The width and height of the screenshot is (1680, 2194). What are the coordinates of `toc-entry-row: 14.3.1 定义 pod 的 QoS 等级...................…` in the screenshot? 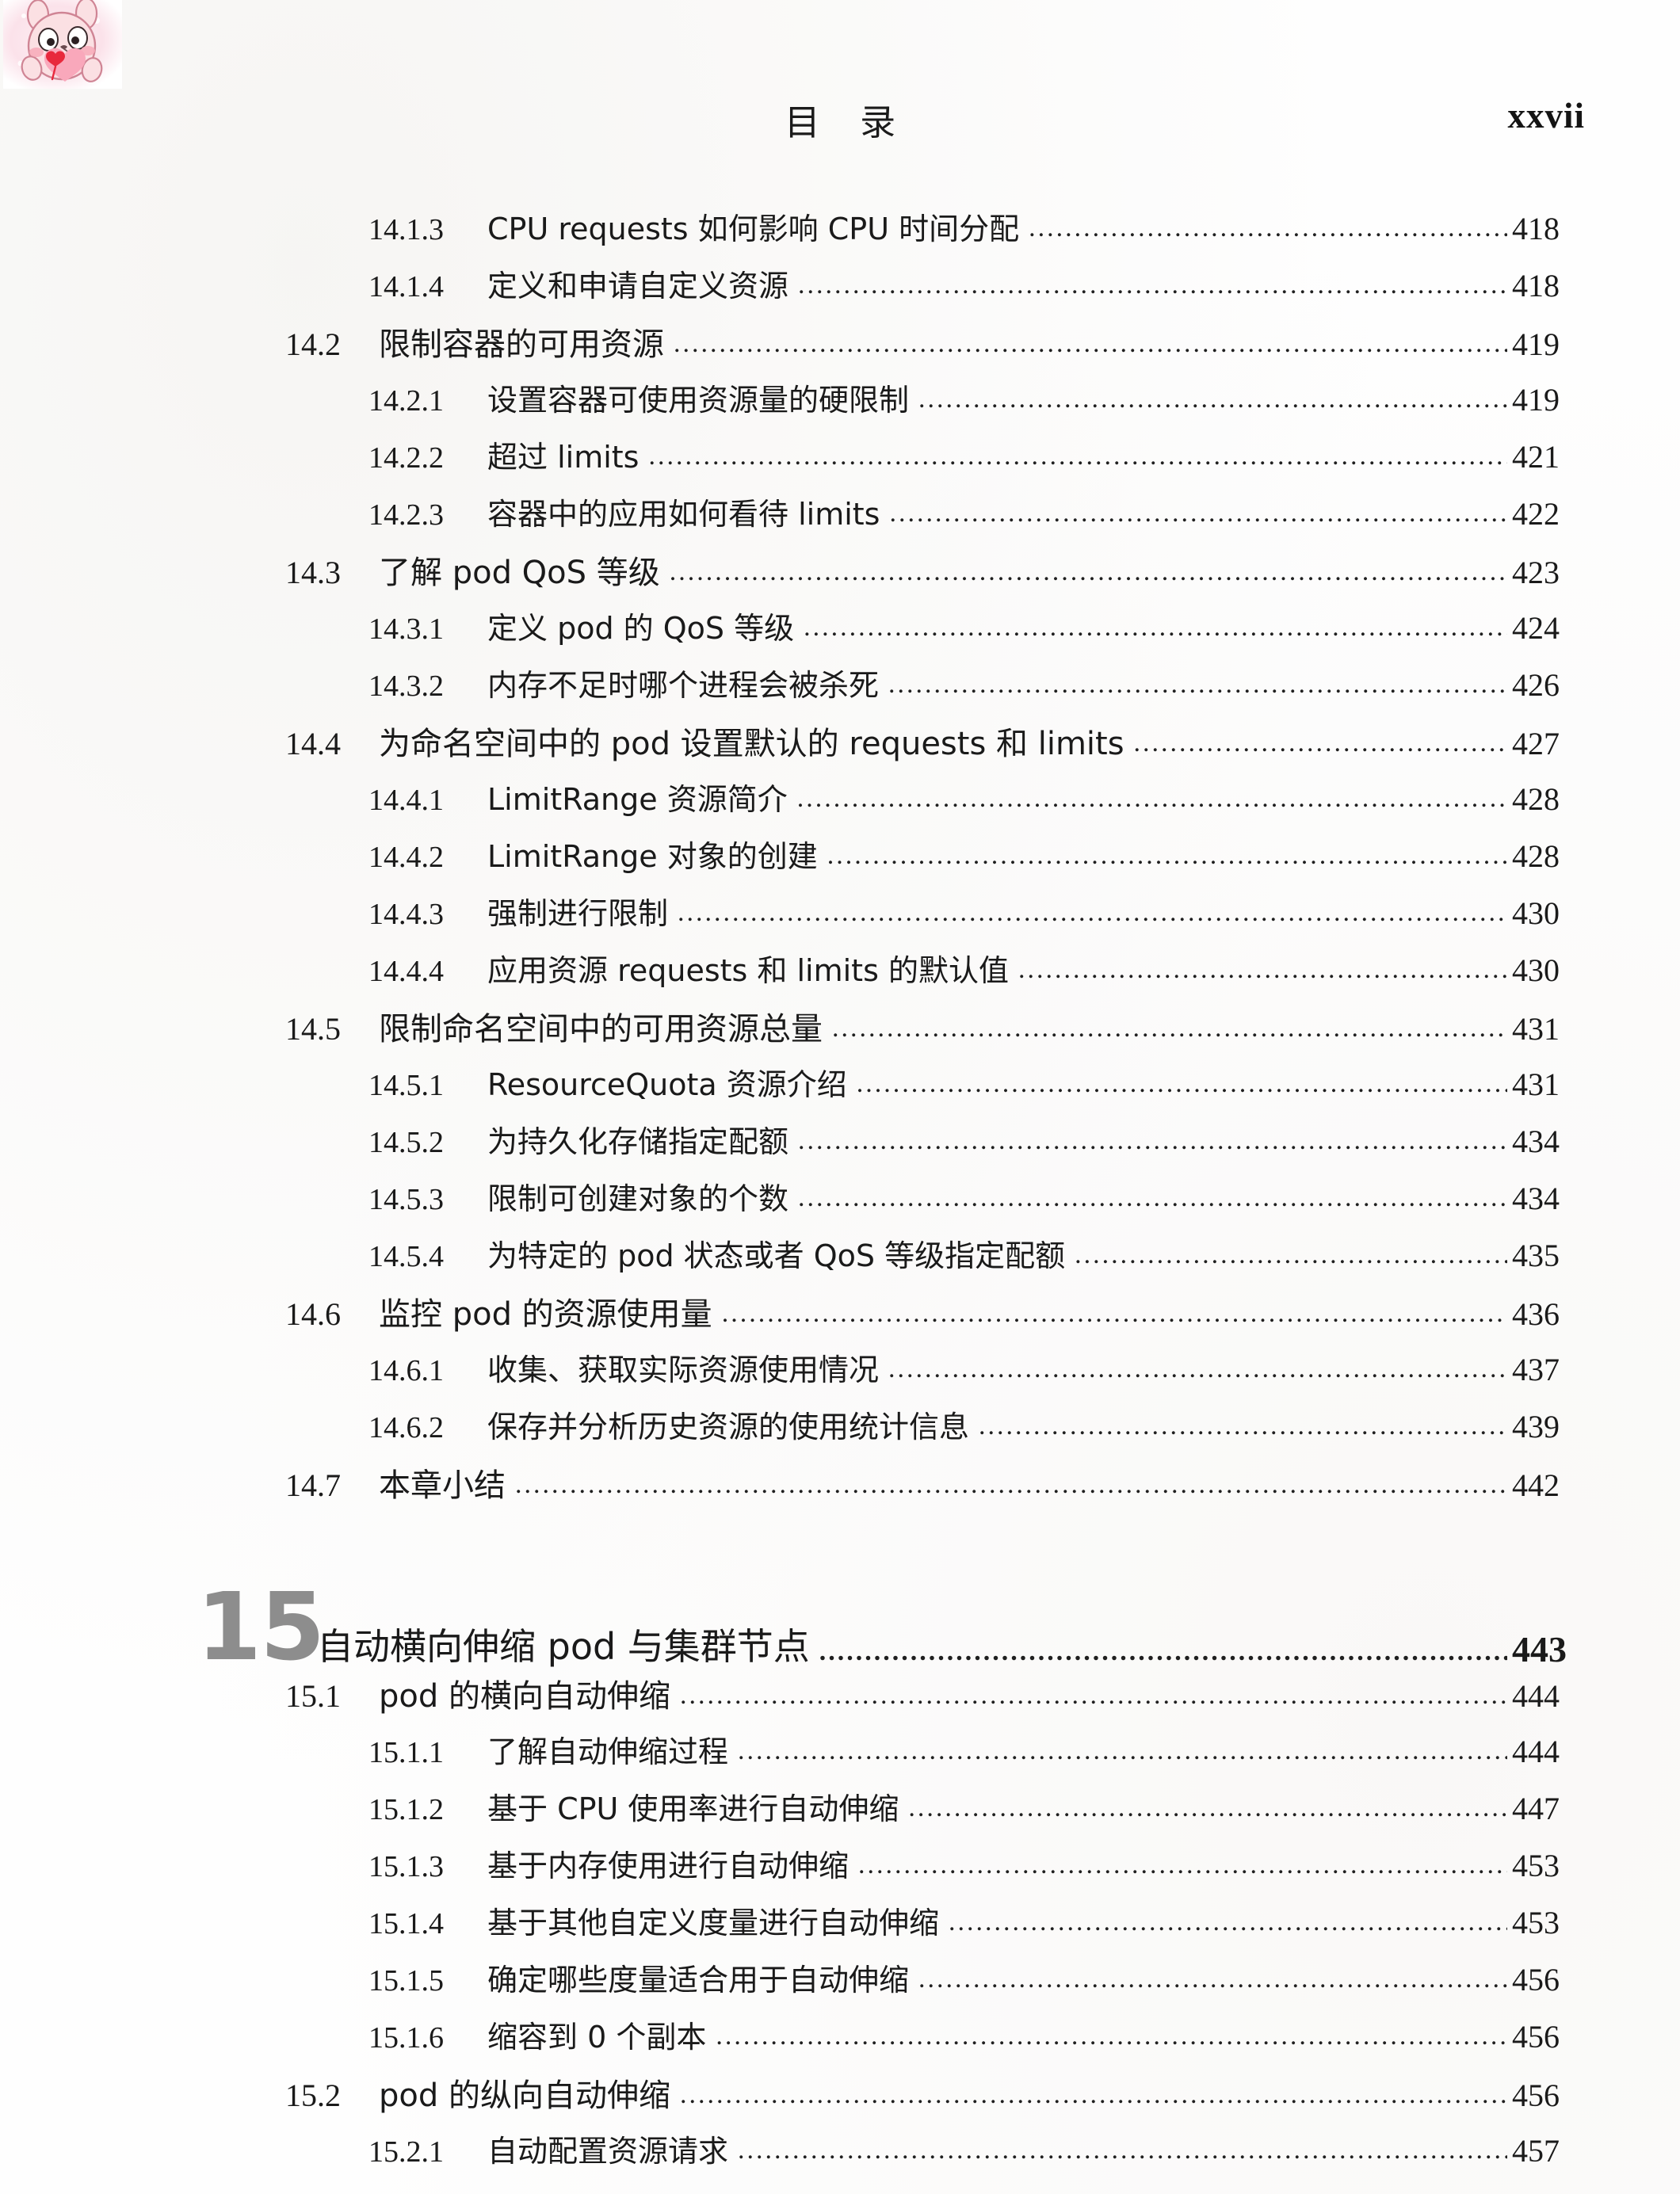 It's located at (840, 632).